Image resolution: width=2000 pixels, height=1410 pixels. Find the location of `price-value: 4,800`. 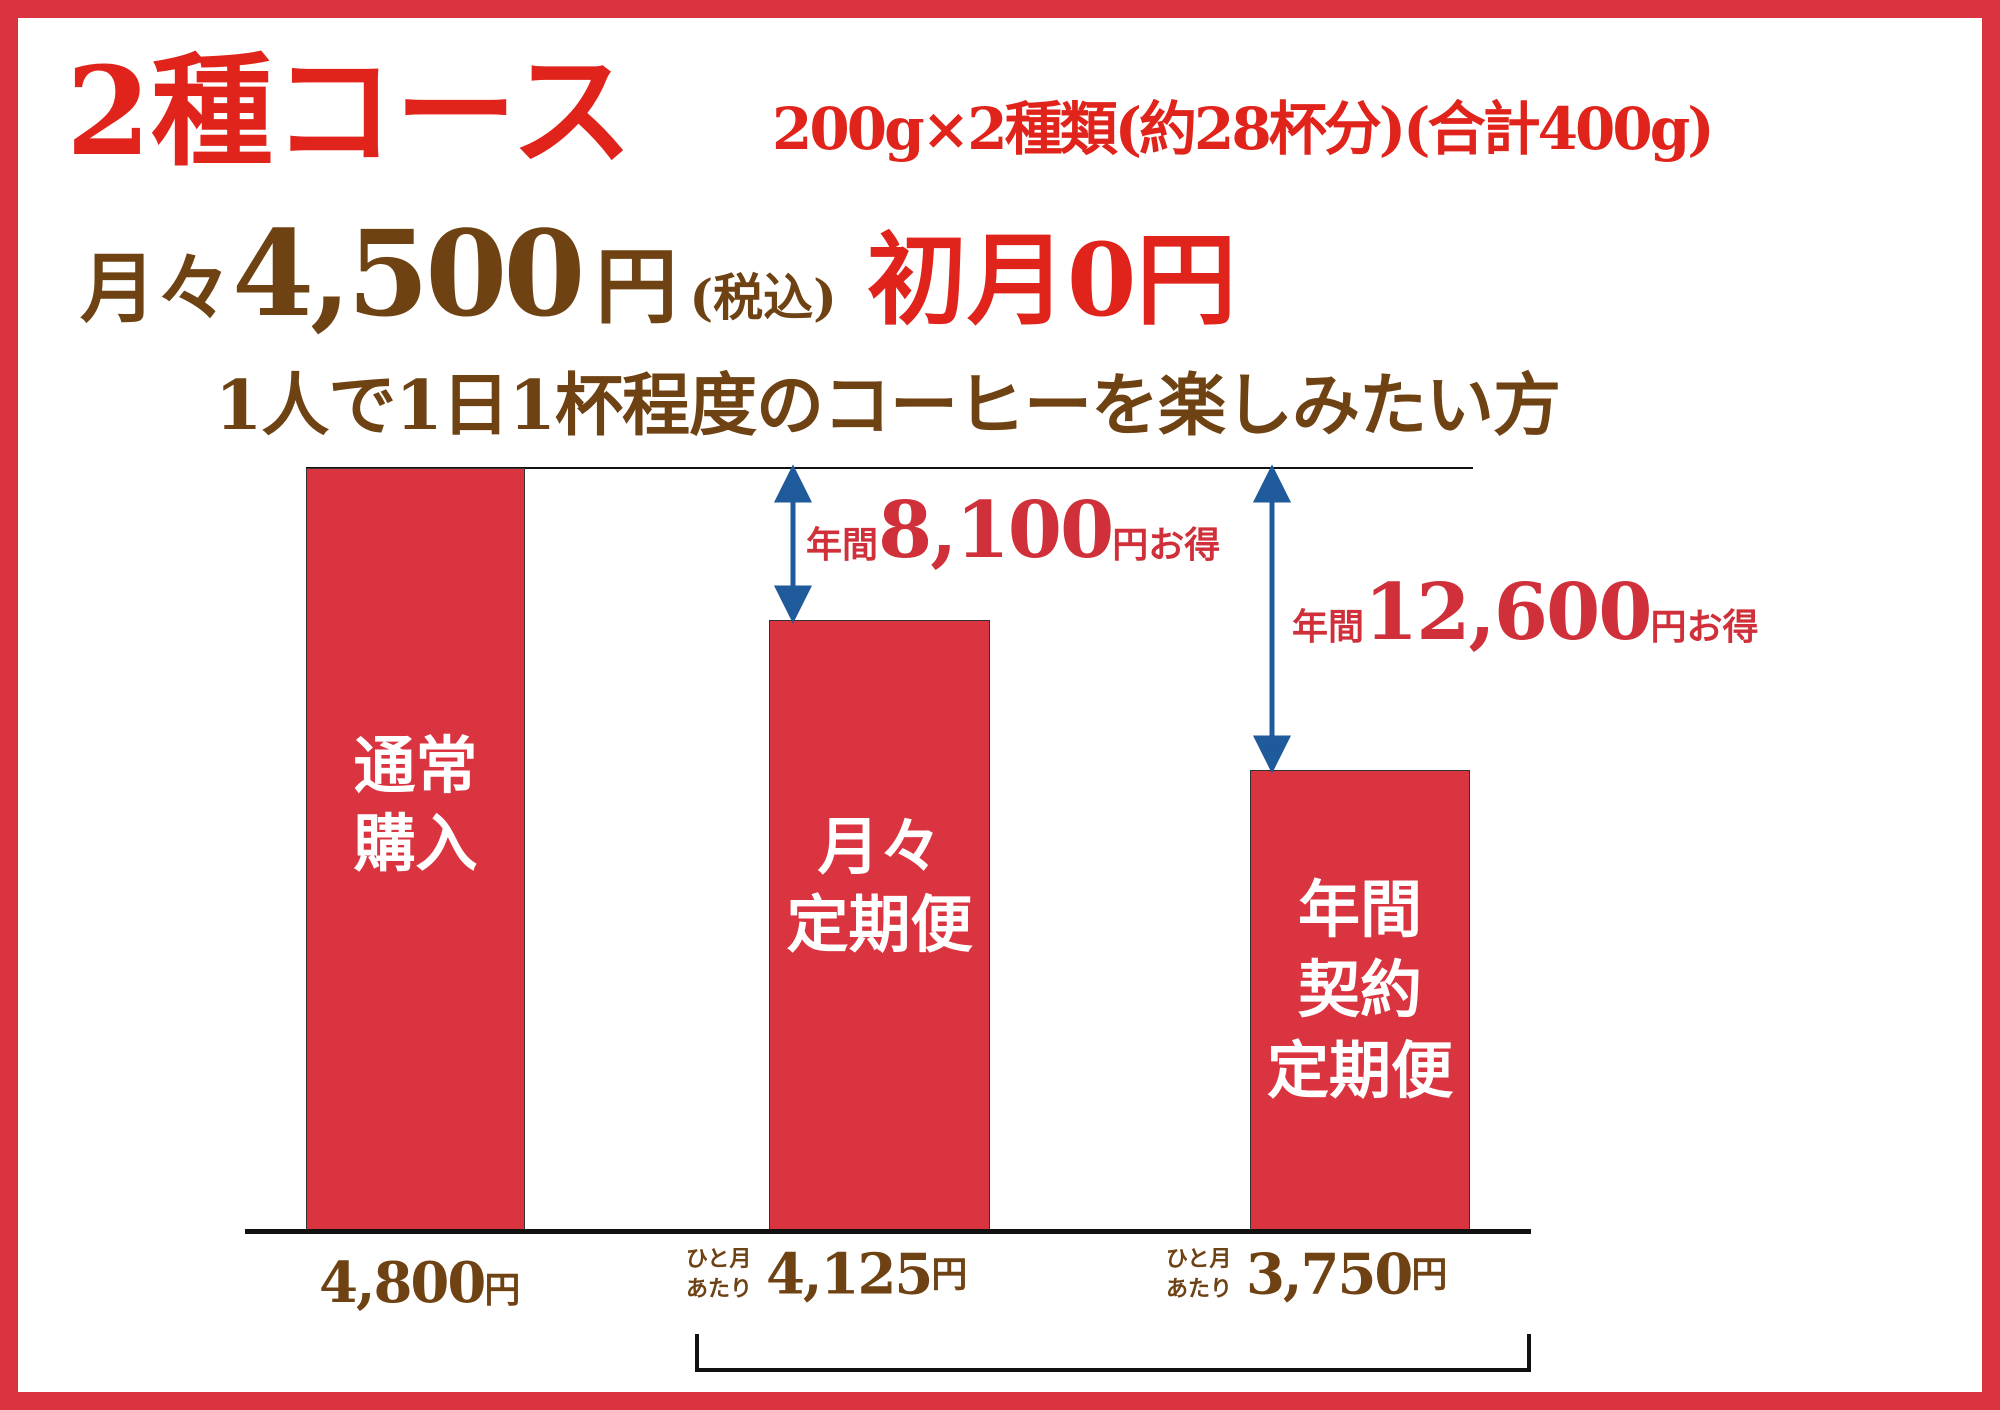

price-value: 4,800 is located at coordinates (402, 1283).